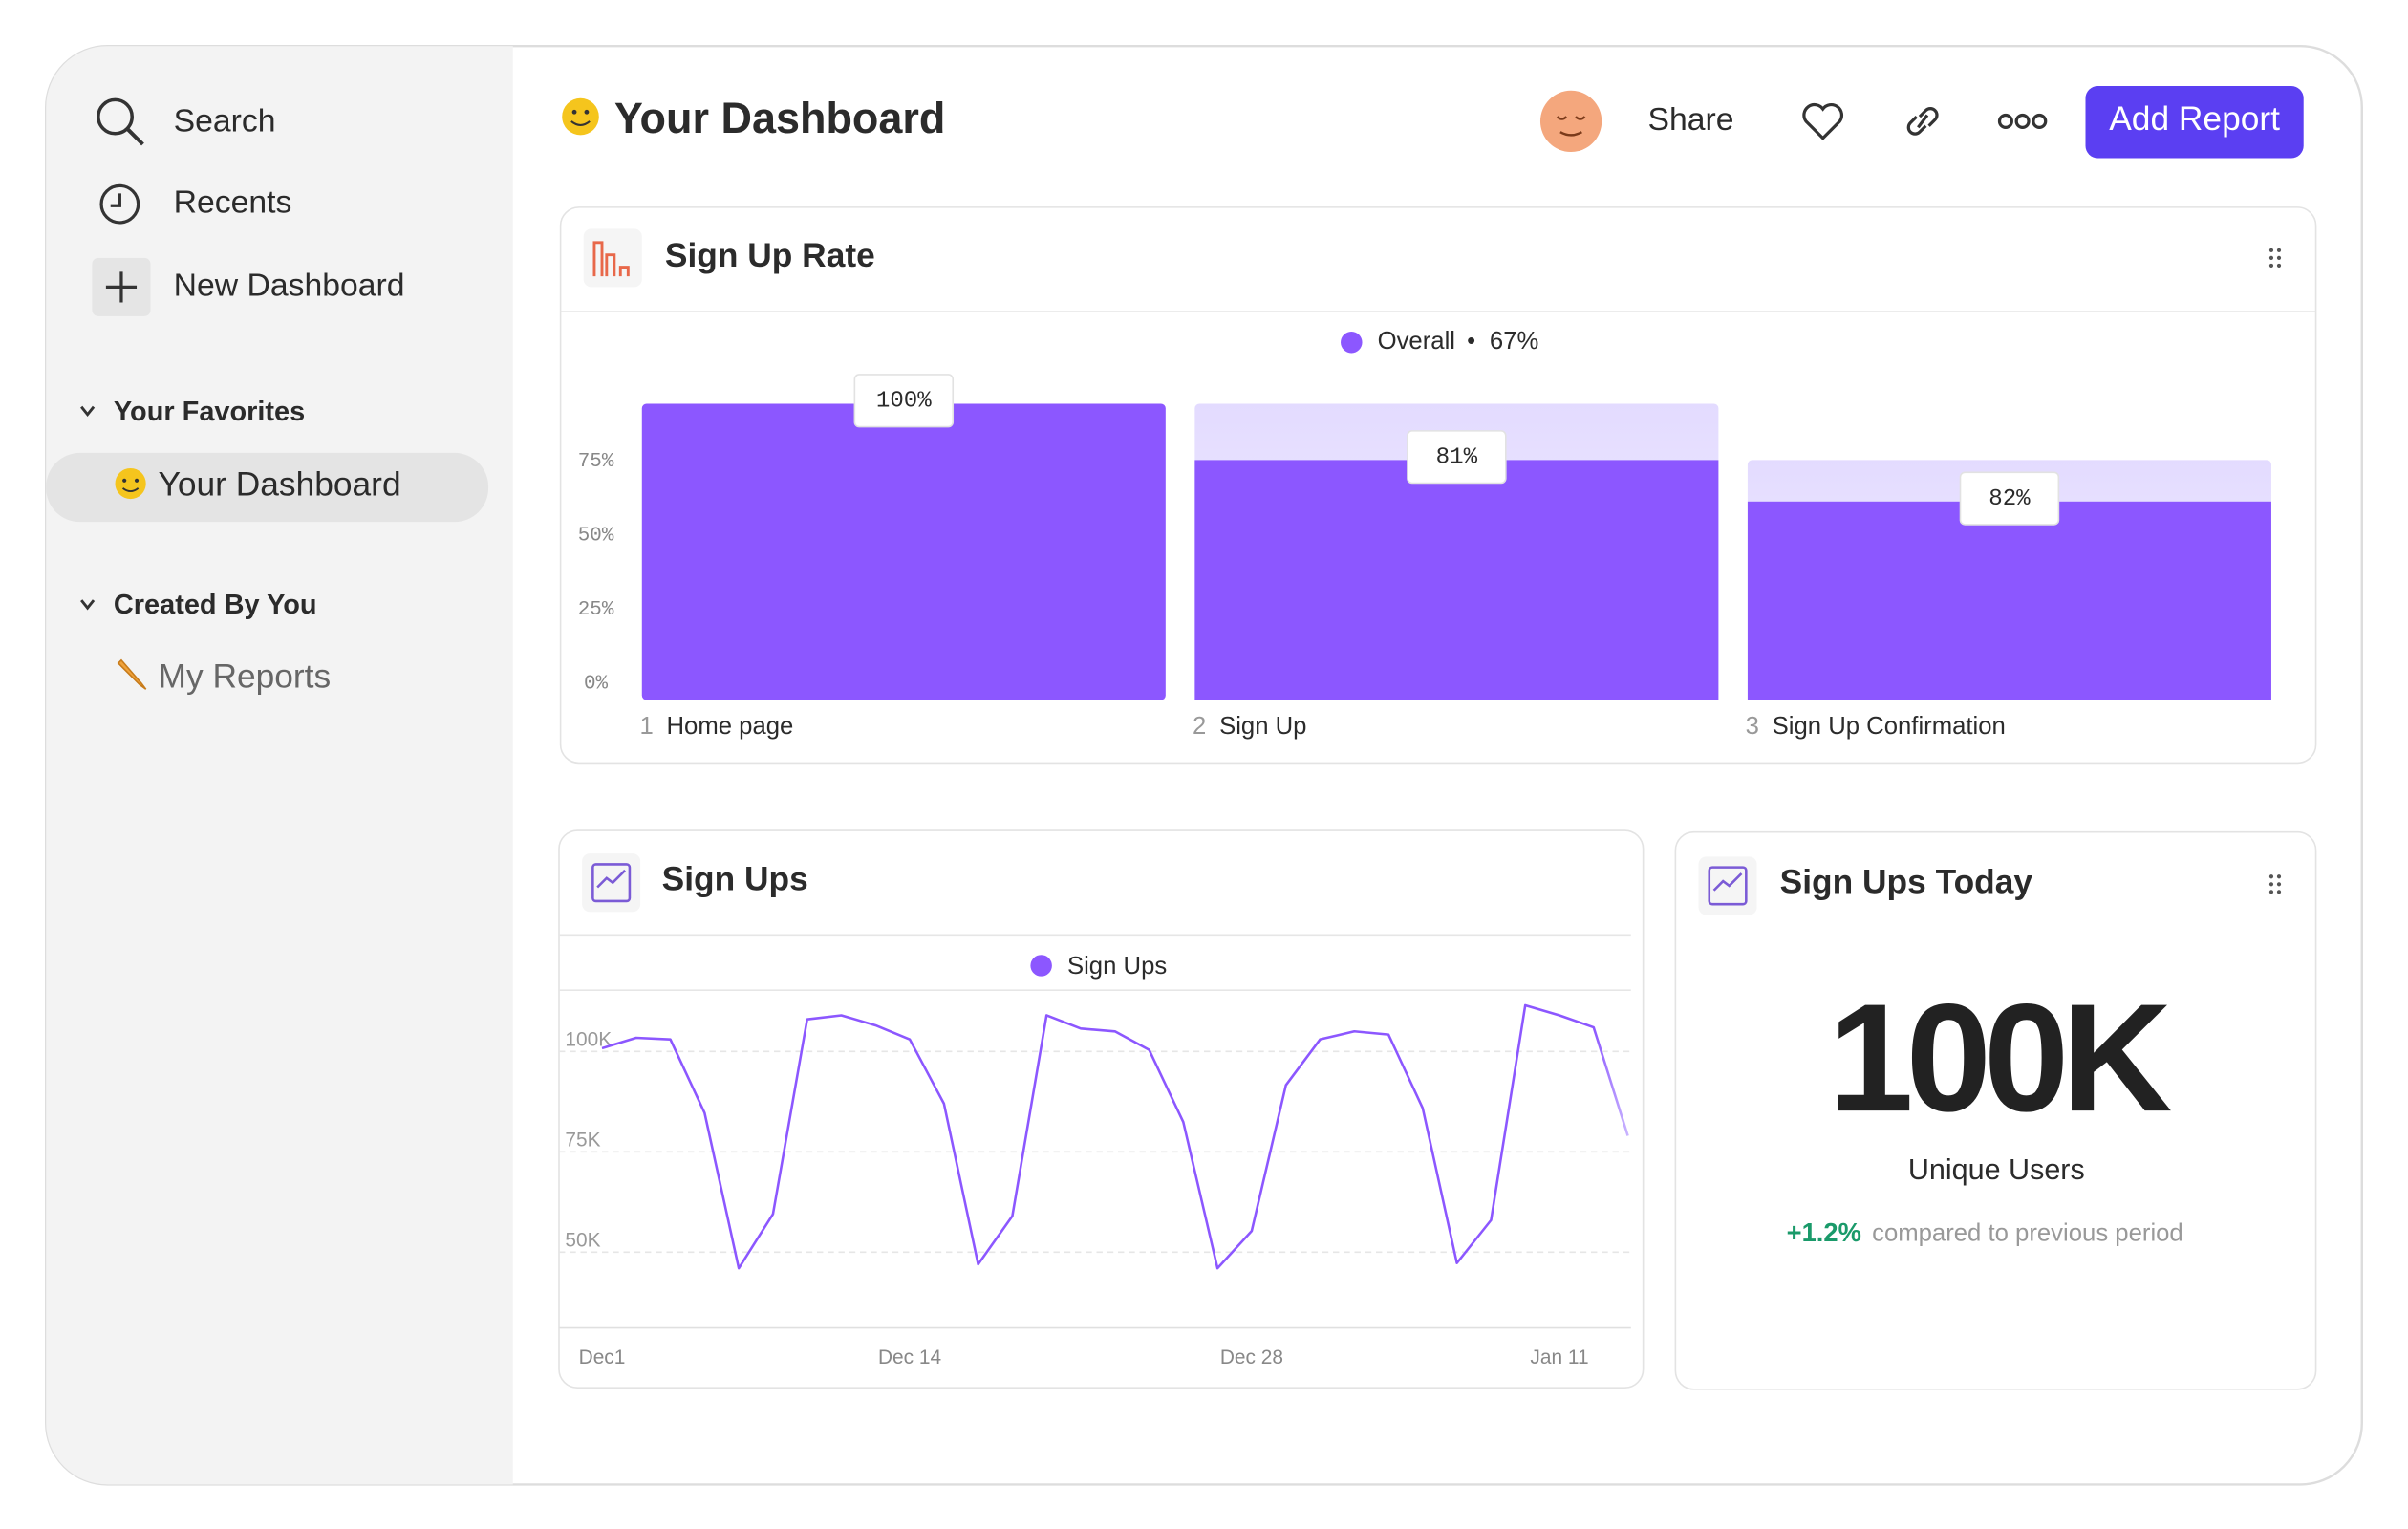 This screenshot has height=1529, width=2408. Describe the element at coordinates (580, 116) in the screenshot. I see `emoji-icon` at that location.